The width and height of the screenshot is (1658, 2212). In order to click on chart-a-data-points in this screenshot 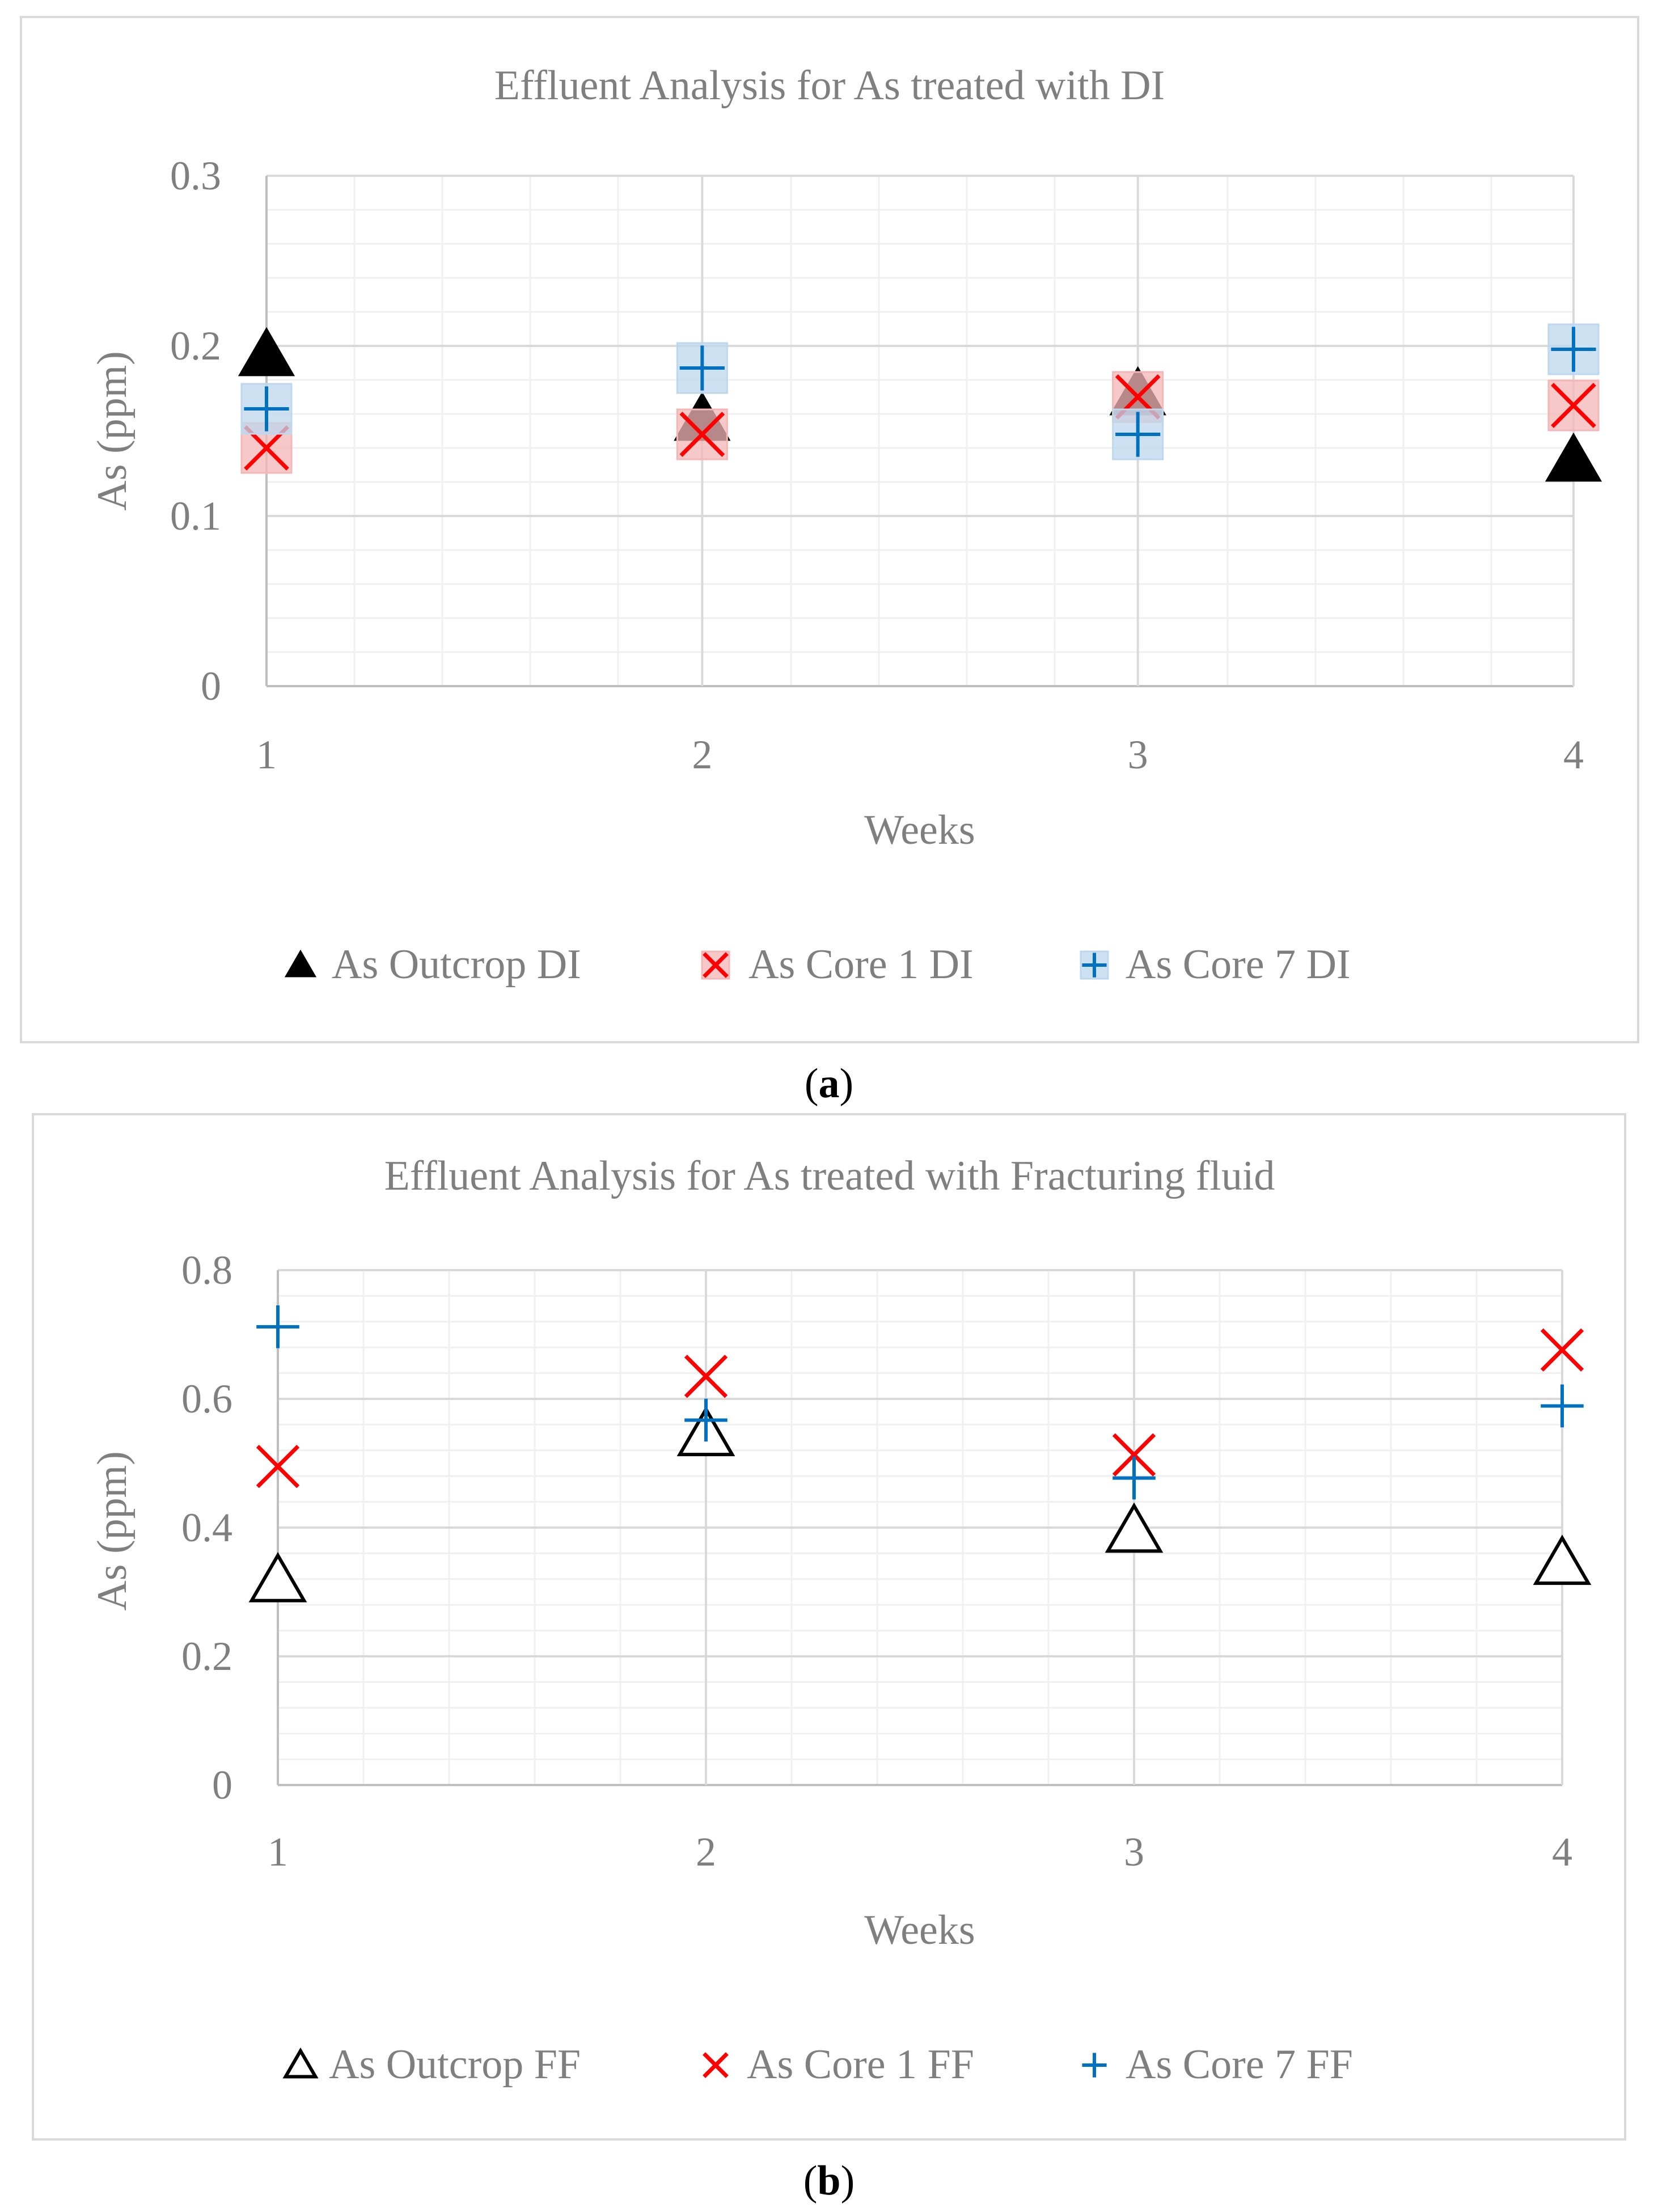, I will do `click(920, 402)`.